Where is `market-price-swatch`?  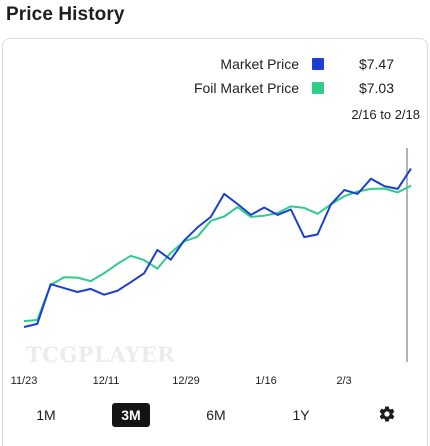
market-price-swatch is located at coordinates (318, 64).